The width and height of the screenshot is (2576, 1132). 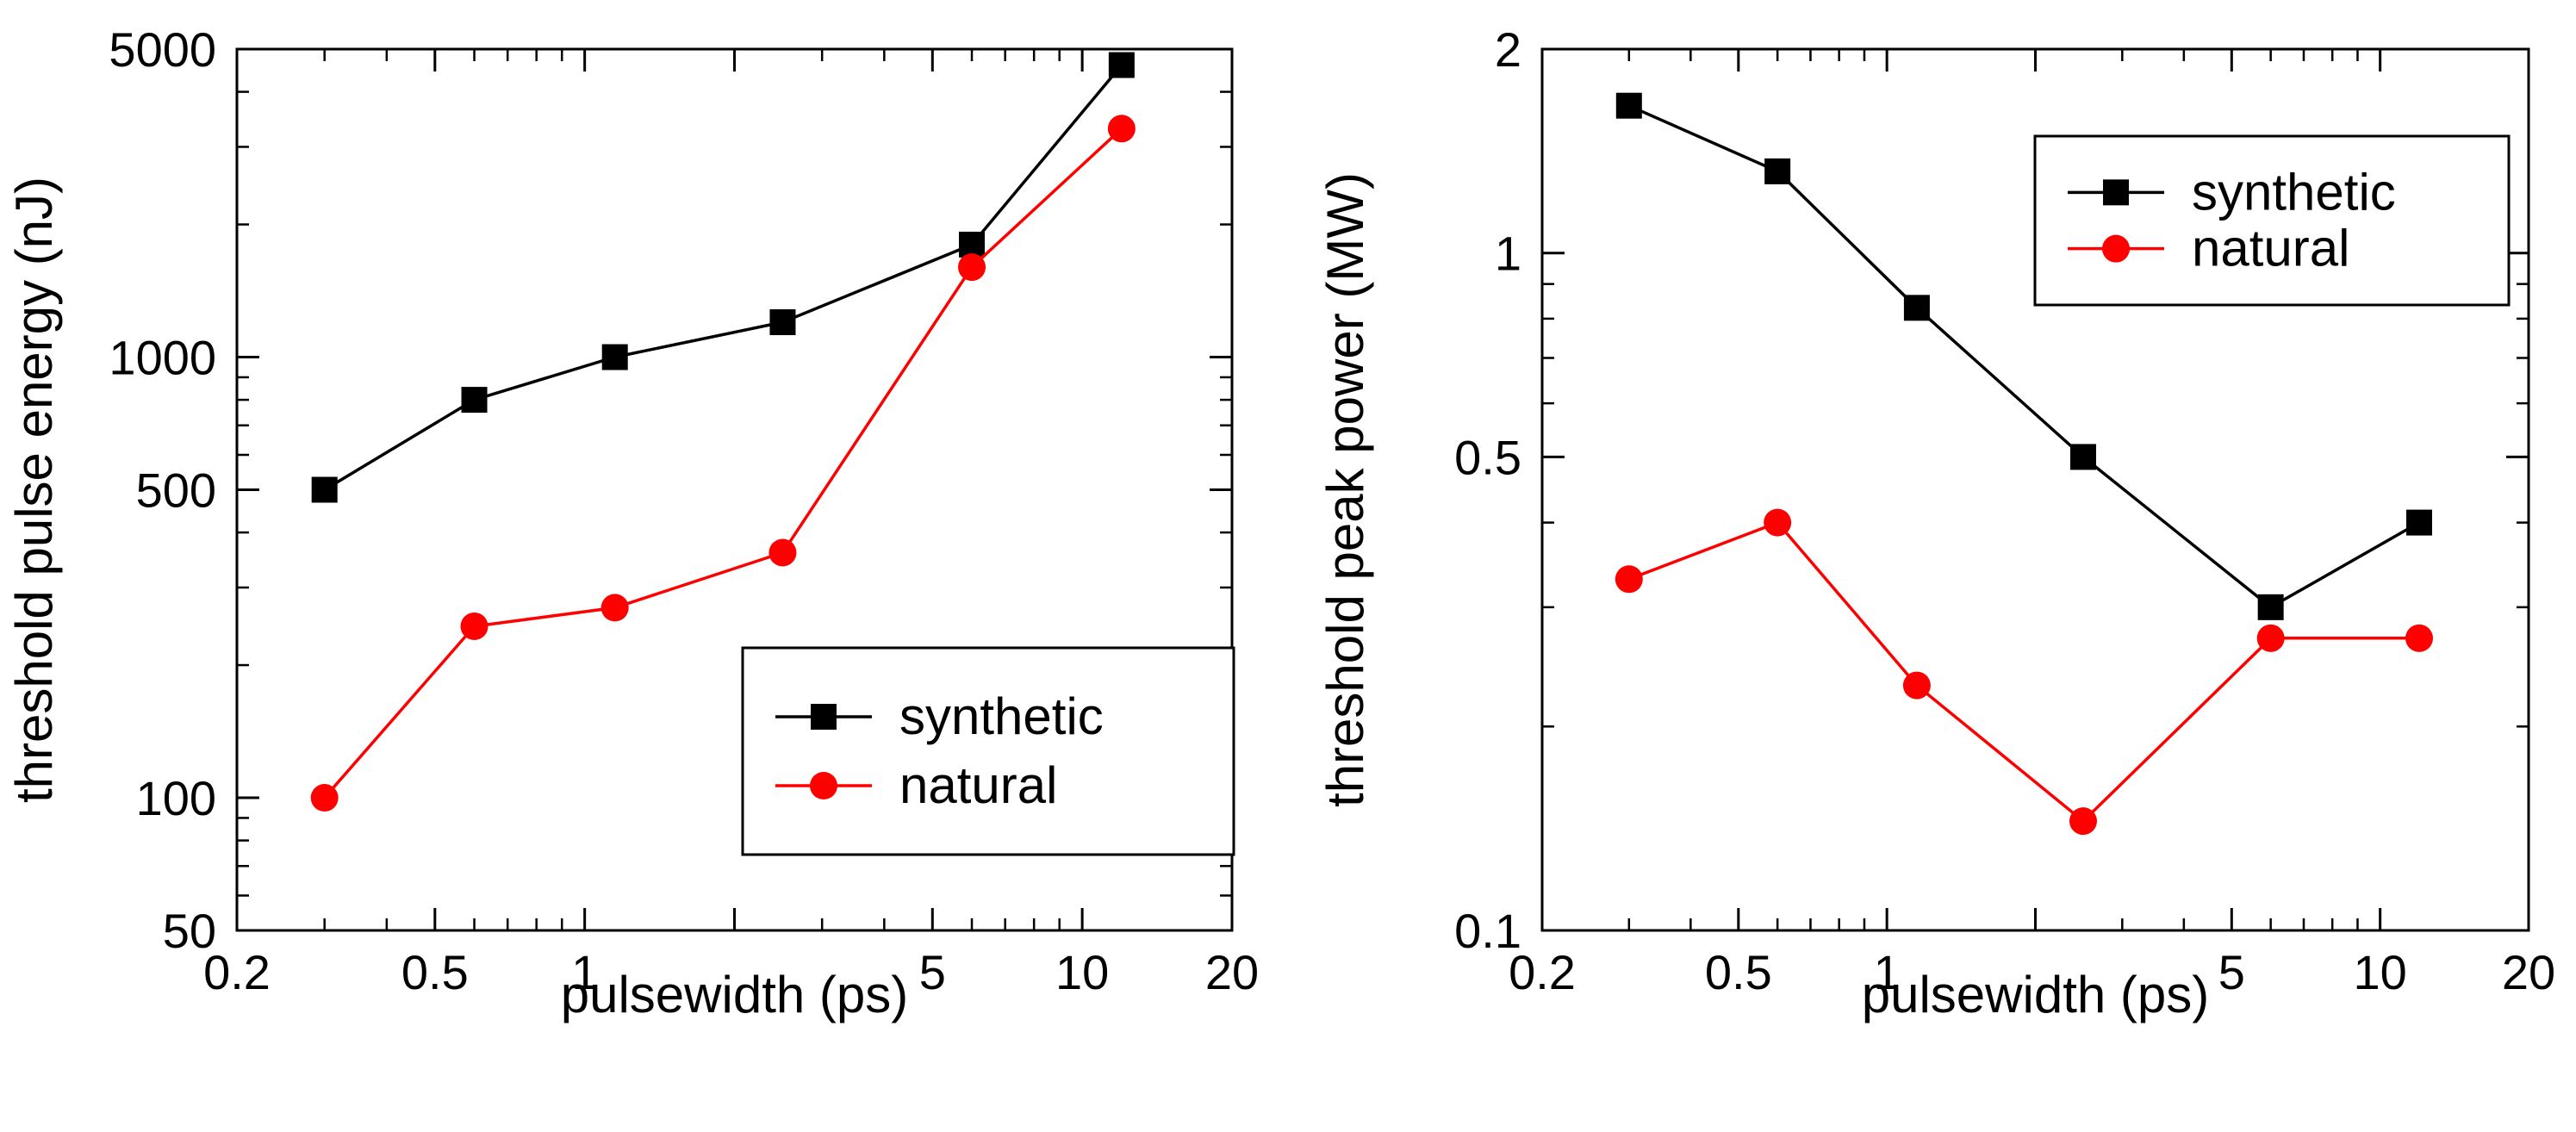 What do you see at coordinates (176, 491) in the screenshot?
I see `y-tick-label: 500` at bounding box center [176, 491].